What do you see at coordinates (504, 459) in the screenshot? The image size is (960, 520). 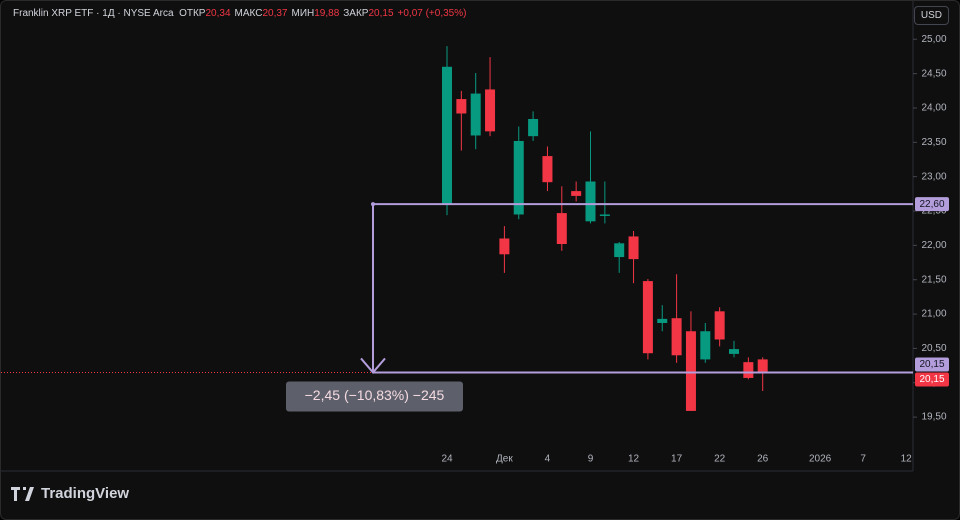 I see `x-tick-label: Дек` at bounding box center [504, 459].